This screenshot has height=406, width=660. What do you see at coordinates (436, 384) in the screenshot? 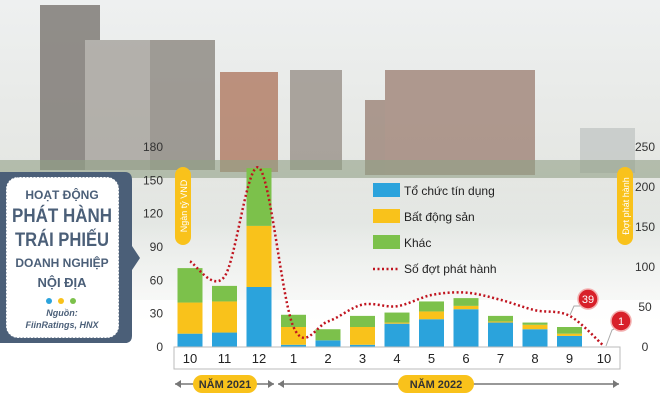
I see `svg-text: NĂM 2022` at bounding box center [436, 384].